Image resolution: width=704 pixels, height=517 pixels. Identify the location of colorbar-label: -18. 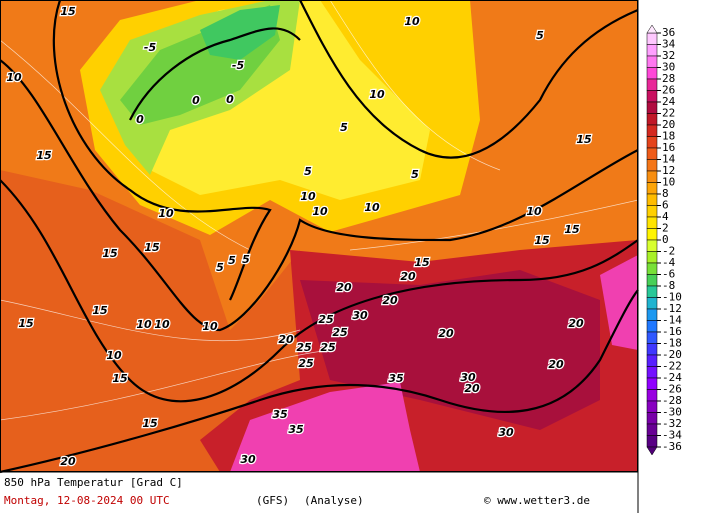
(672, 343).